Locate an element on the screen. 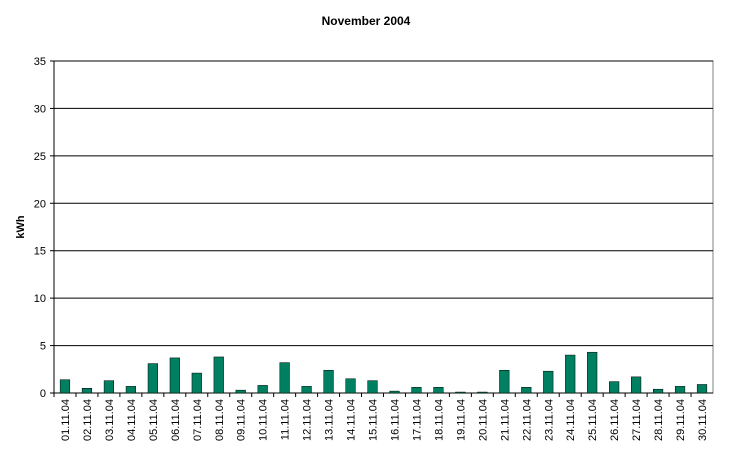 The width and height of the screenshot is (733, 455). x-tick-label: 20.11.04 is located at coordinates (483, 420).